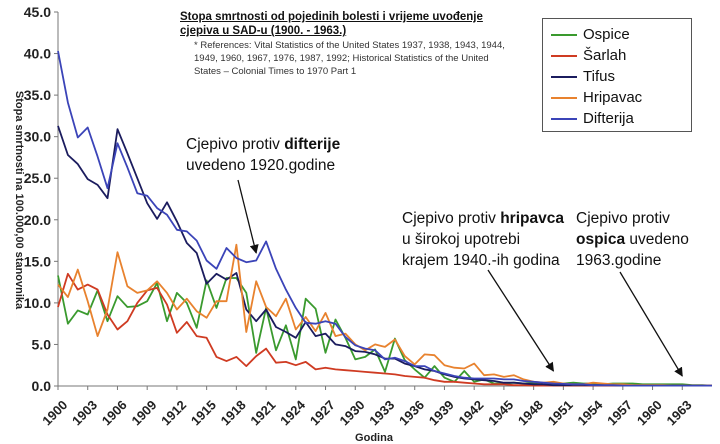  Describe the element at coordinates (613, 97) in the screenshot. I see `legend-label: Hripavac` at that location.